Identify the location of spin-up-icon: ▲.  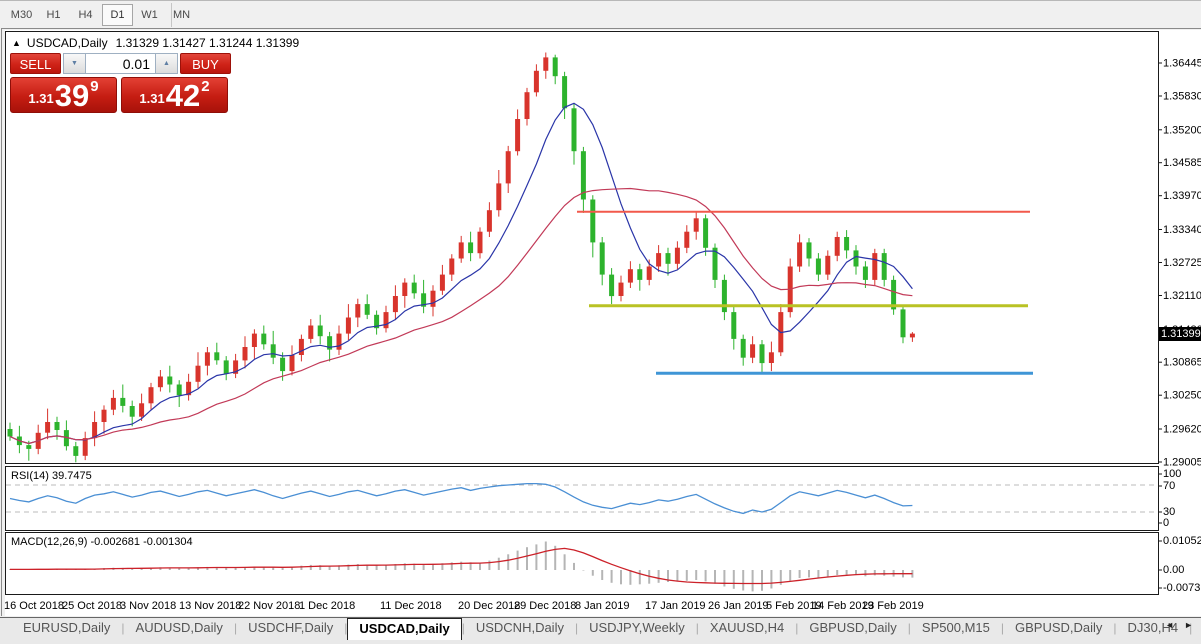
(166, 63).